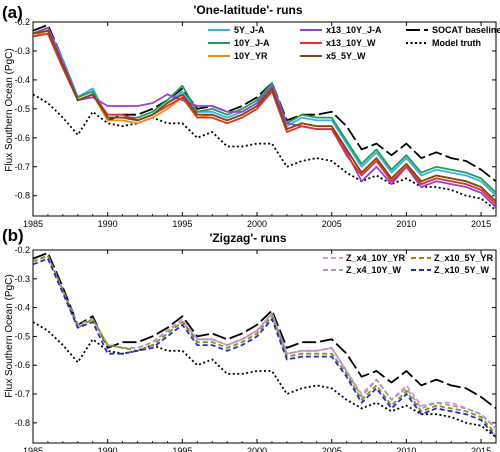  I want to click on legend-label-x5-5y-w: x5_5Y_W, so click(346, 56).